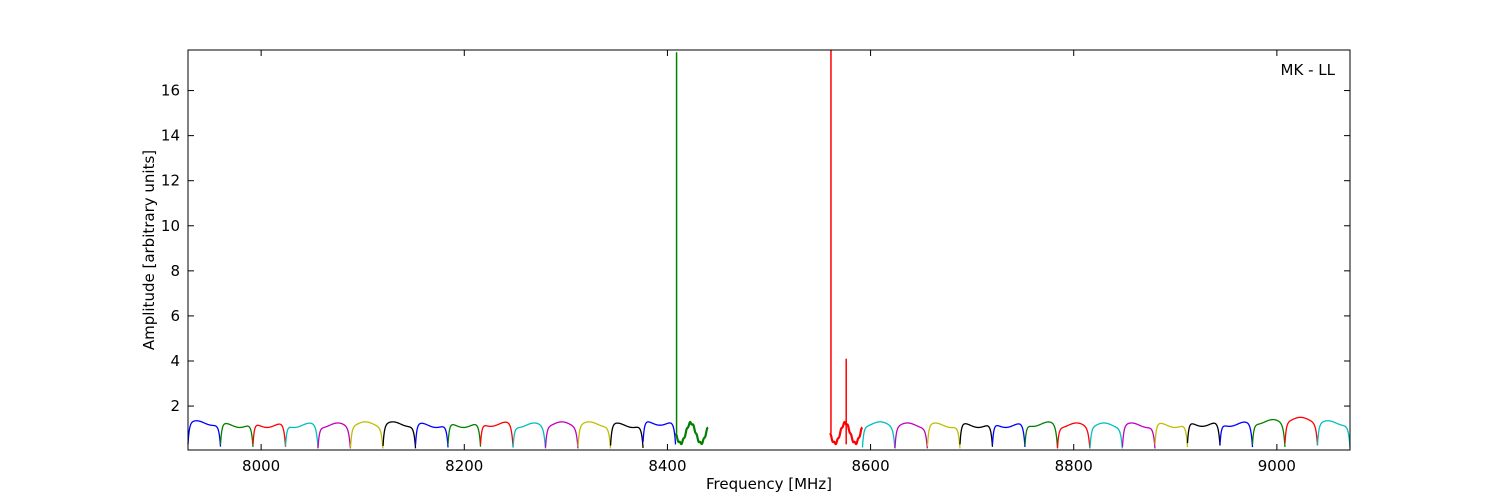  I want to click on y-axis-label: Amplitude [arbitrary units], so click(149, 250).